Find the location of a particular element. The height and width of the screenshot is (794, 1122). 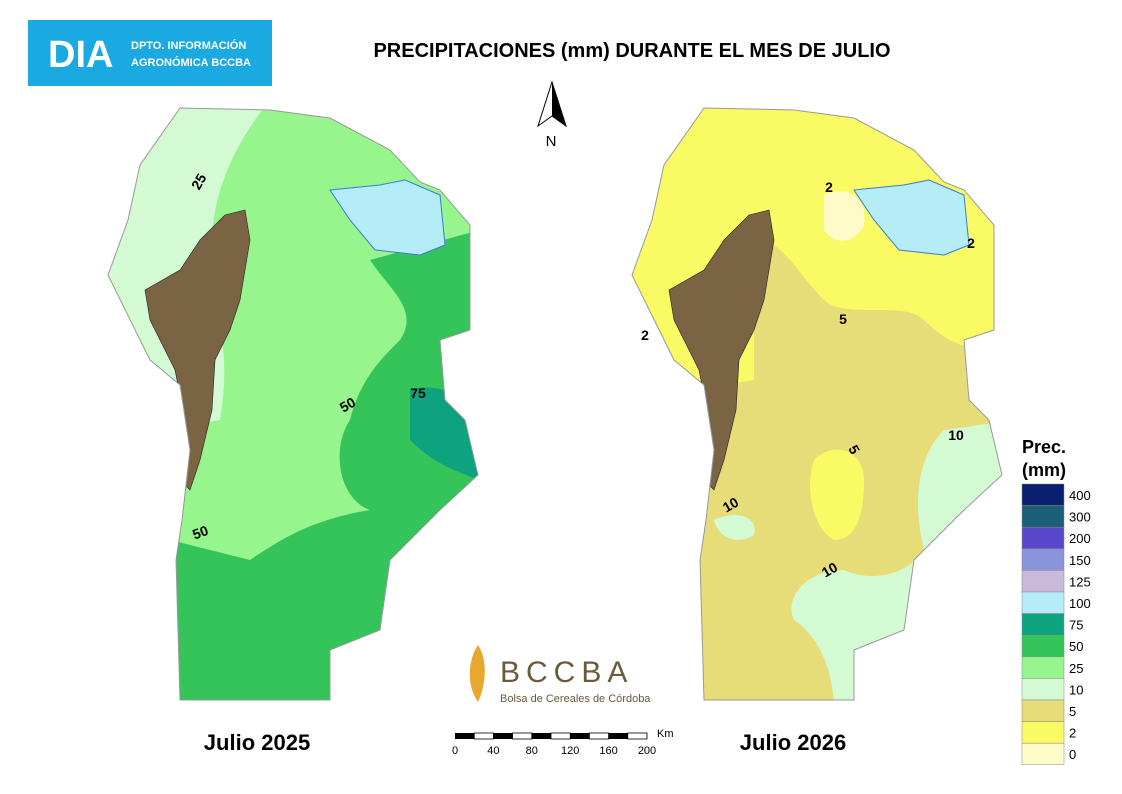

scale-tick-label: 40 is located at coordinates (493, 751).